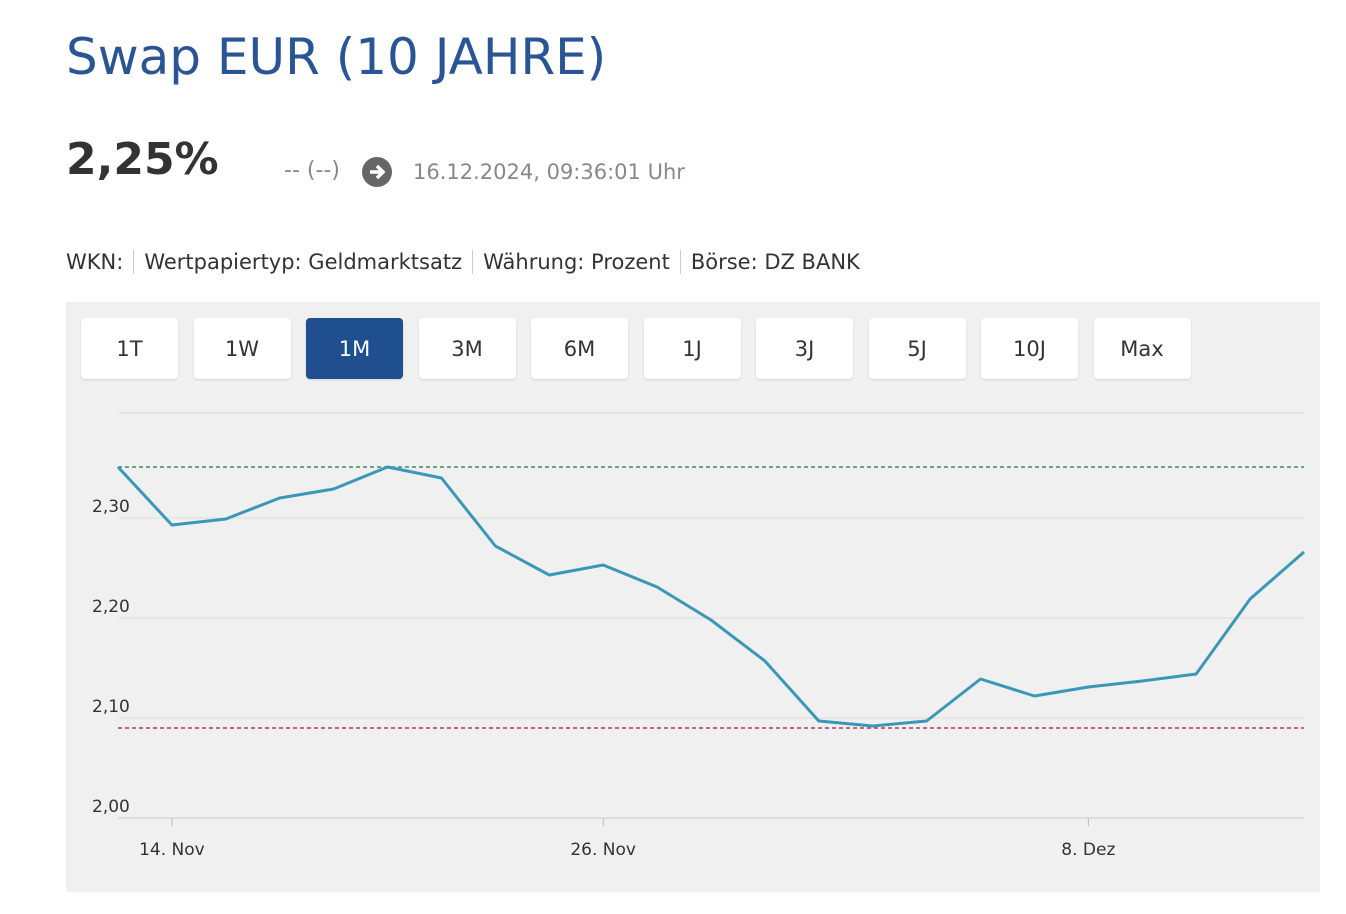  What do you see at coordinates (142, 159) in the screenshot?
I see `price: 2,25%` at bounding box center [142, 159].